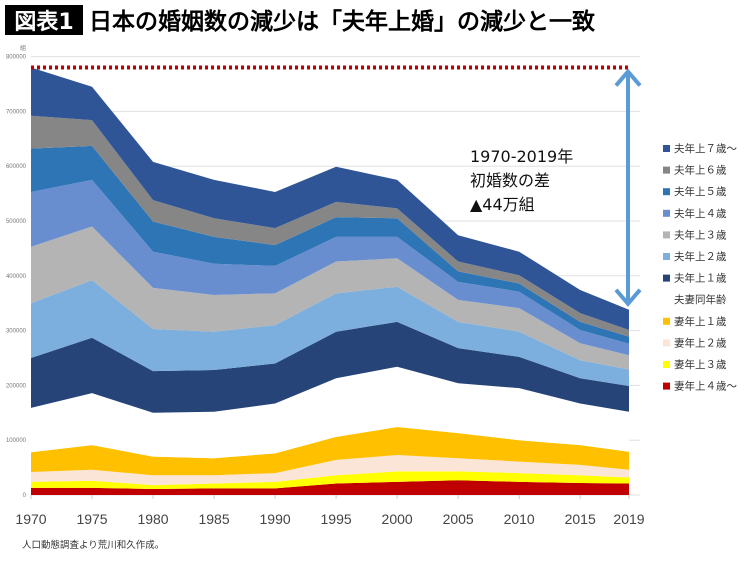 The height and width of the screenshot is (562, 750). Describe the element at coordinates (397, 519) in the screenshot. I see `x-tick-label: 2000` at that location.